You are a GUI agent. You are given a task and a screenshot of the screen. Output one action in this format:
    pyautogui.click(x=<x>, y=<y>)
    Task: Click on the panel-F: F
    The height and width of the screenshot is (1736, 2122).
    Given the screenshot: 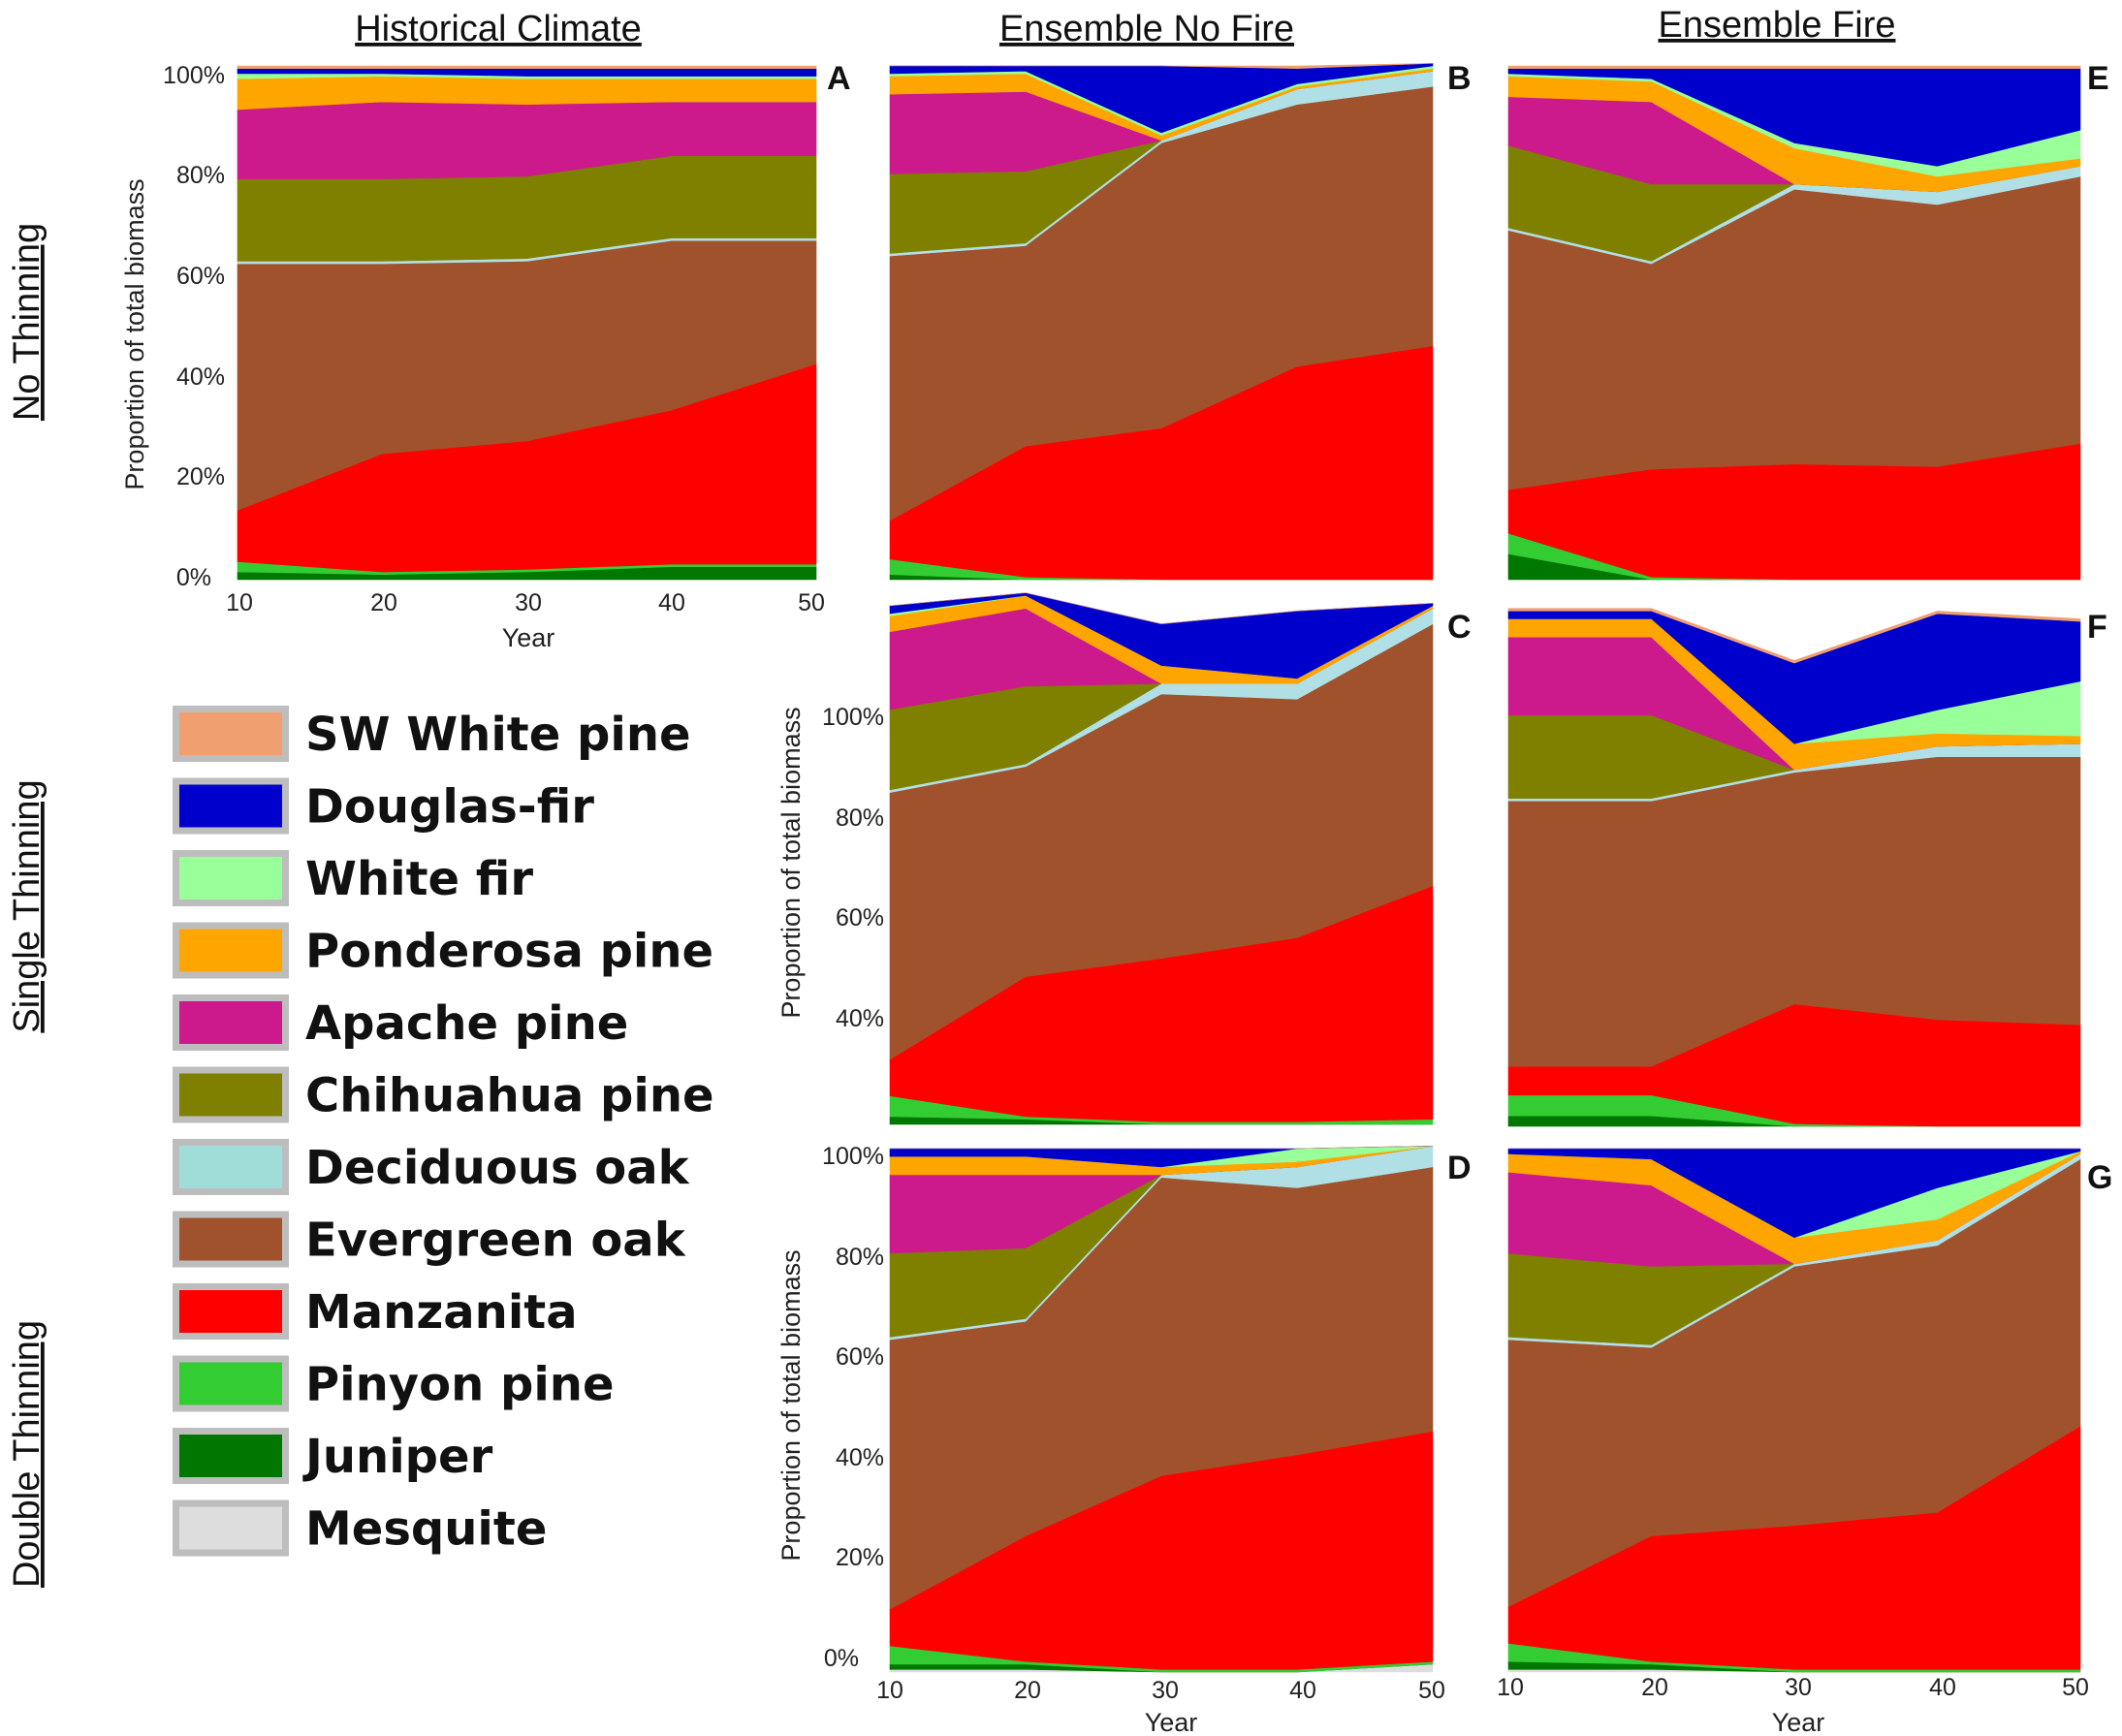 What is the action you would take?
    pyautogui.click(x=1807, y=867)
    